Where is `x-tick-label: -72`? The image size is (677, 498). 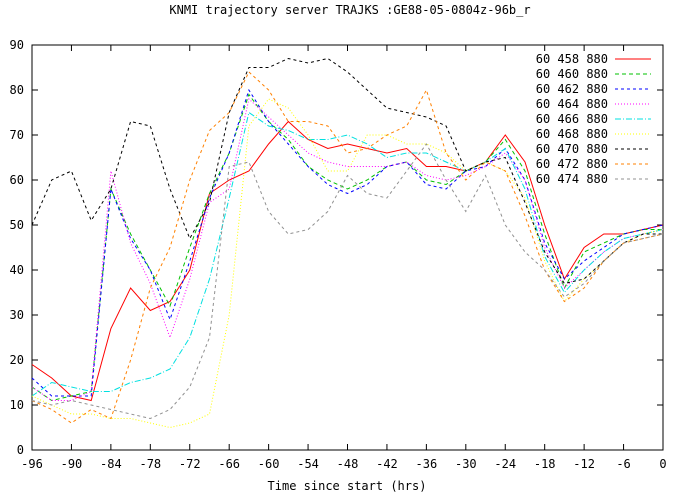 x-tick-label: -72 is located at coordinates (190, 464).